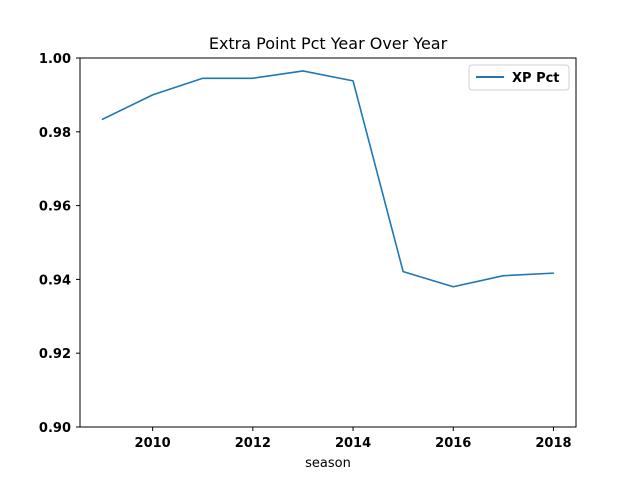 This screenshot has width=640, height=480. Describe the element at coordinates (328, 463) in the screenshot. I see `x-axis-label: season` at that location.